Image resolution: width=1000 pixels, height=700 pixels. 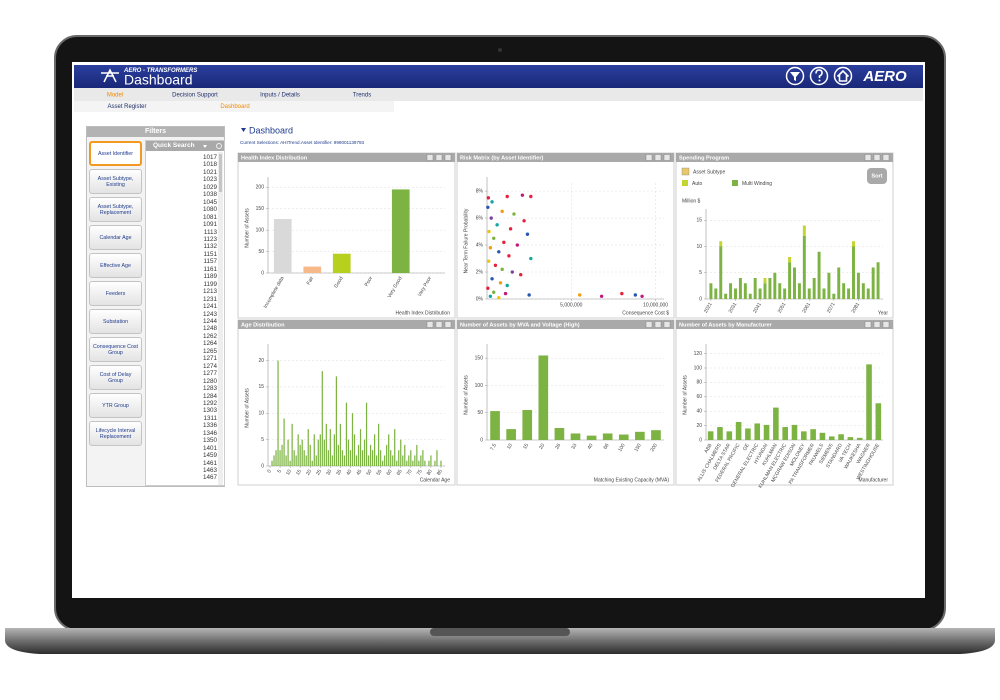 I want to click on asset-id: 1280, so click(x=209, y=381).